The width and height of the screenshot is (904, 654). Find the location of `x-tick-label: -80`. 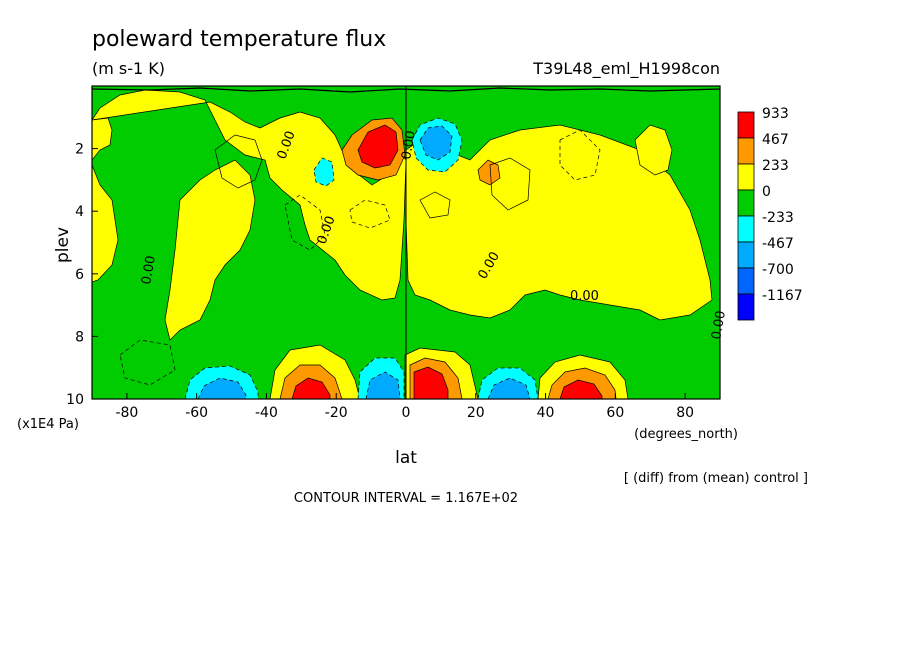

x-tick-label: -80 is located at coordinates (126, 413).